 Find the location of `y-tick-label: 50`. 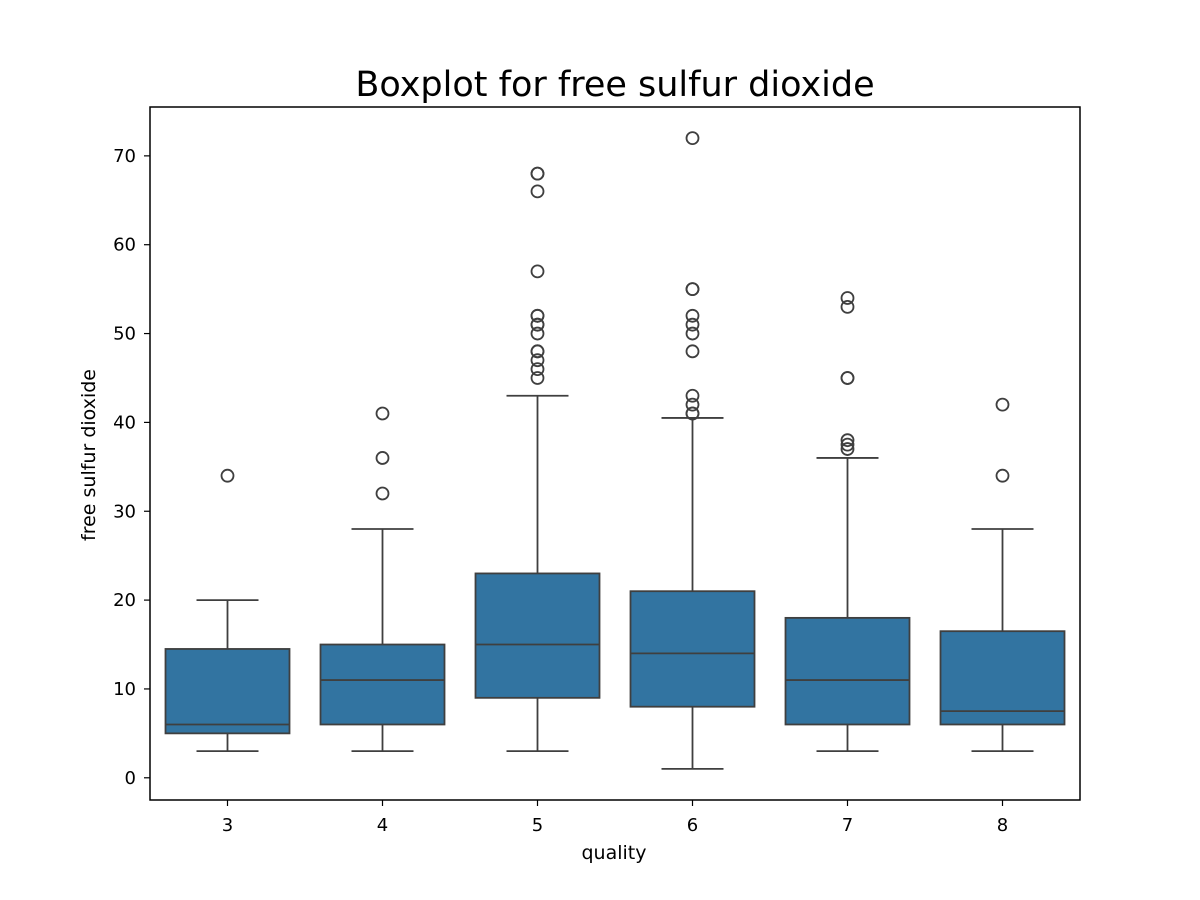

y-tick-label: 50 is located at coordinates (124, 334).